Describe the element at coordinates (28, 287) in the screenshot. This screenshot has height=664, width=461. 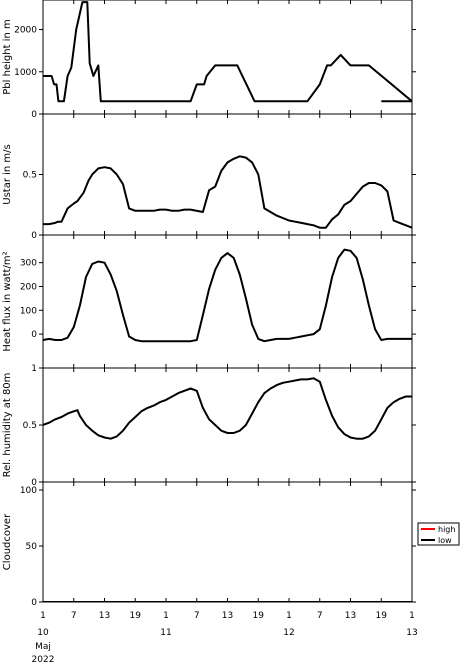
I see `y-tick-label: 200` at that location.